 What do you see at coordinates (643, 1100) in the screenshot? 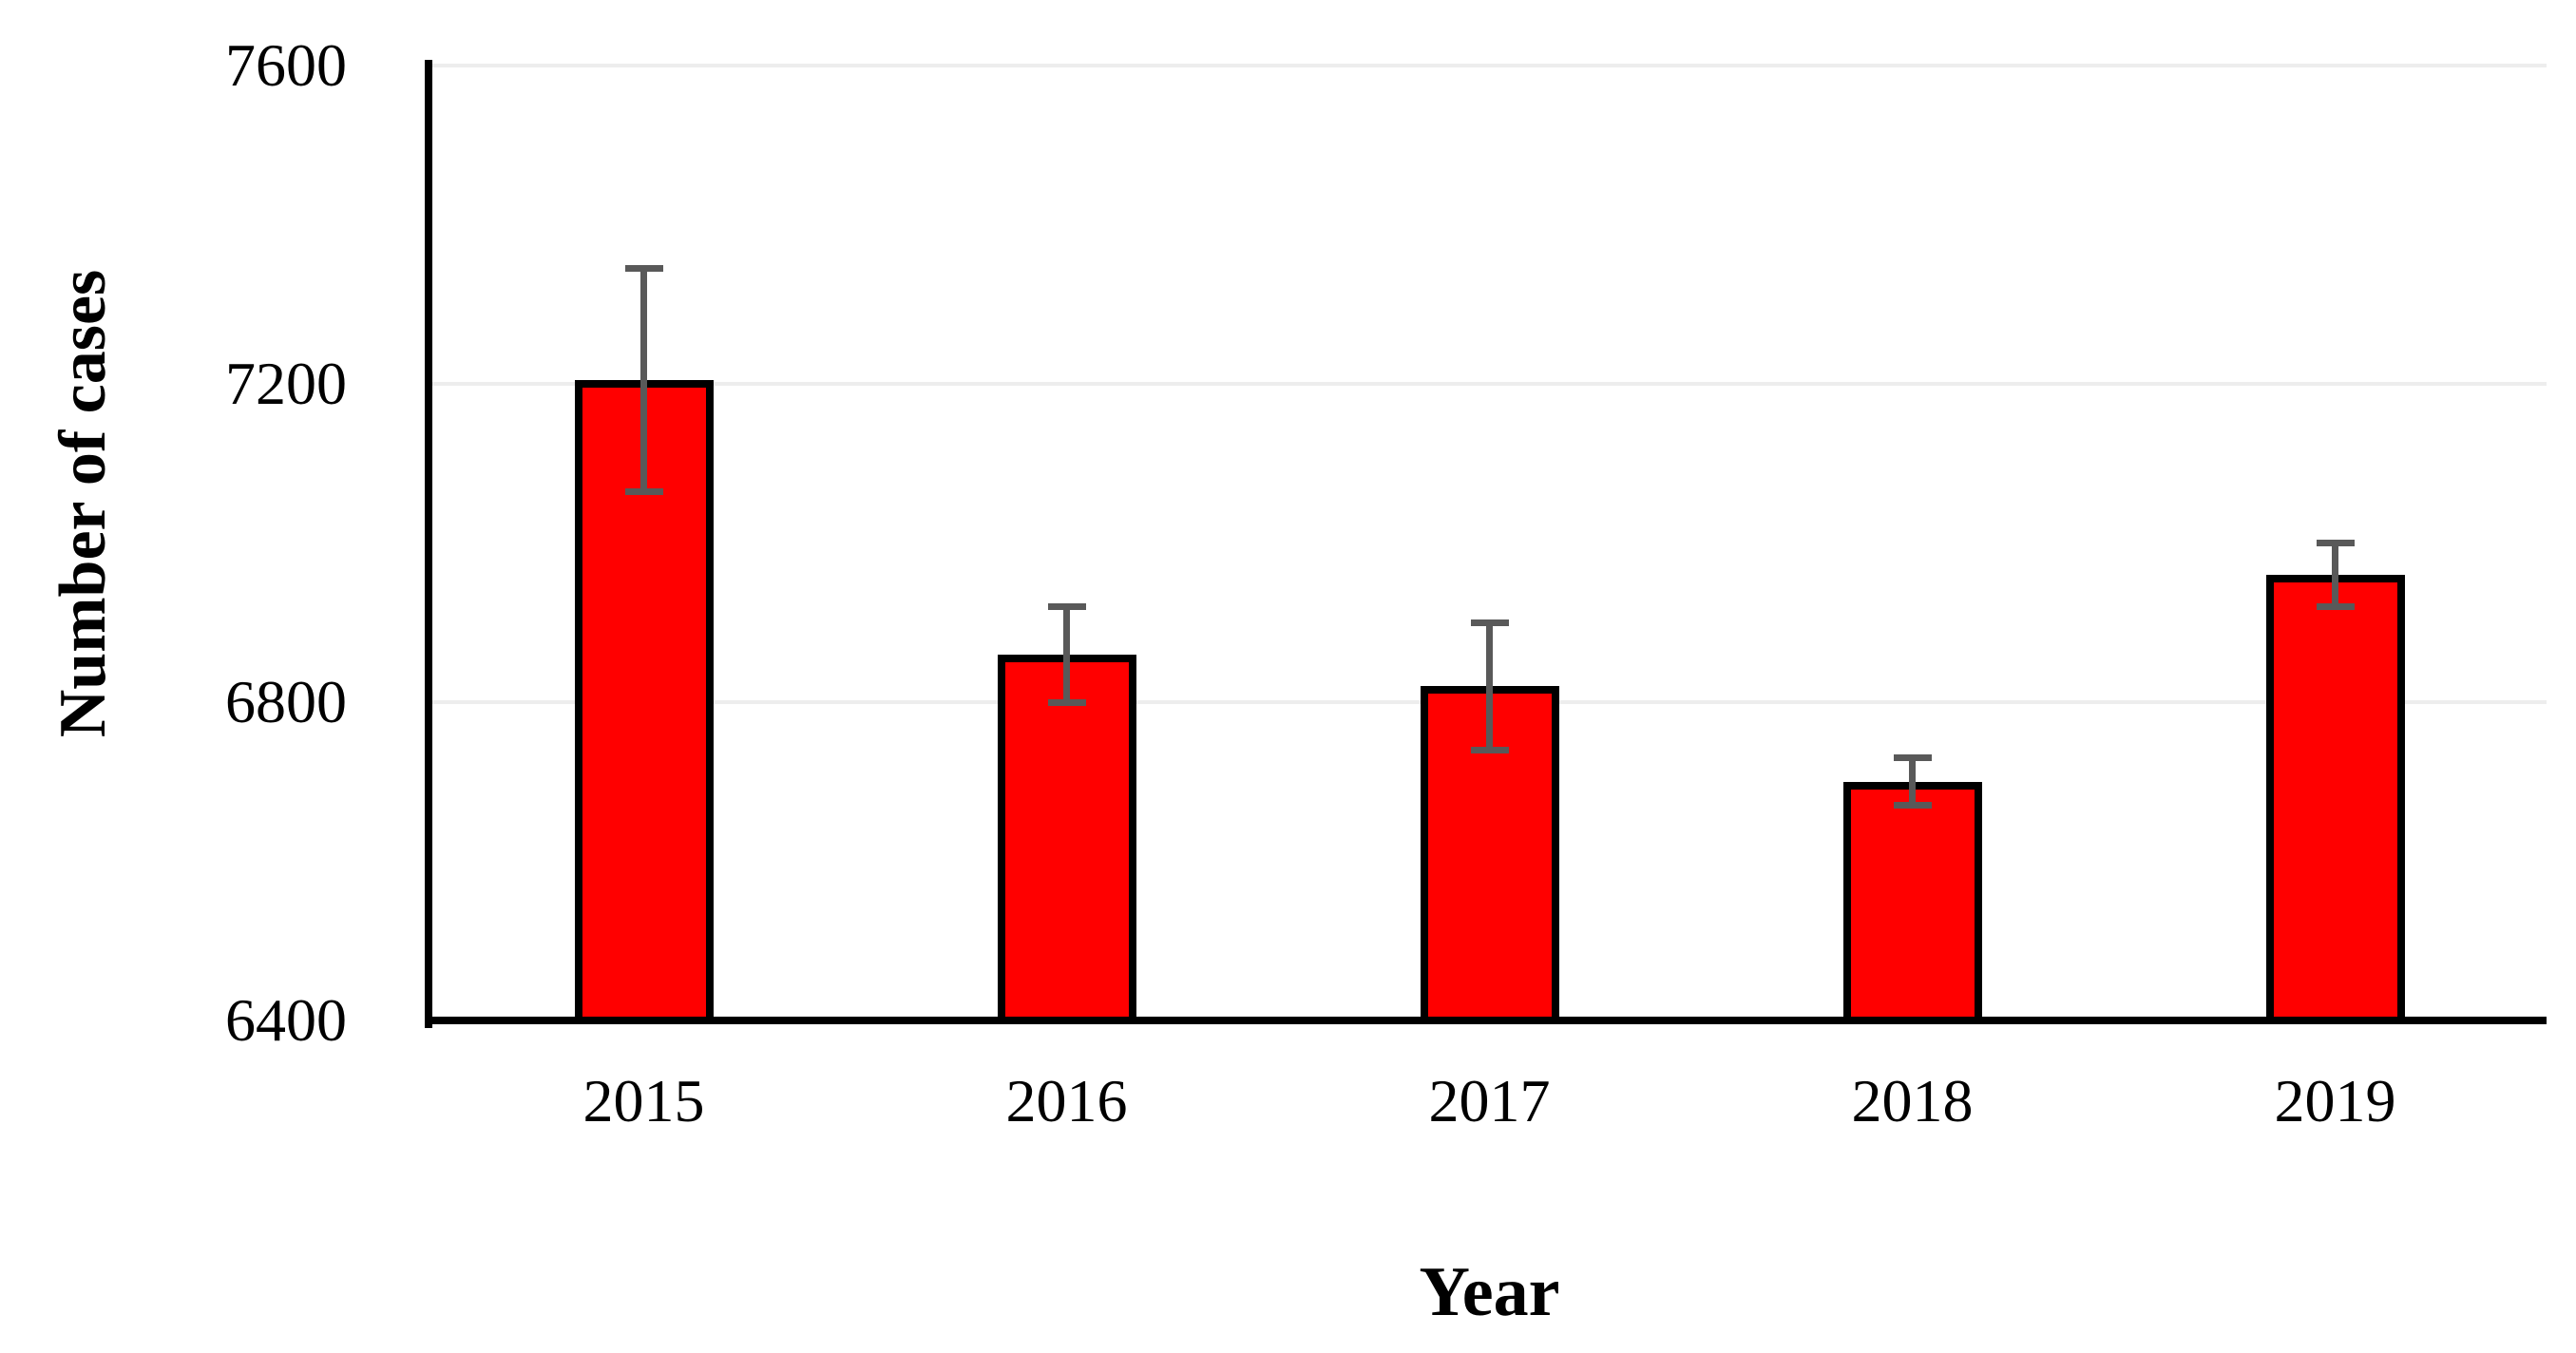
I see `x-tick-label-2015: 2015` at bounding box center [643, 1100].